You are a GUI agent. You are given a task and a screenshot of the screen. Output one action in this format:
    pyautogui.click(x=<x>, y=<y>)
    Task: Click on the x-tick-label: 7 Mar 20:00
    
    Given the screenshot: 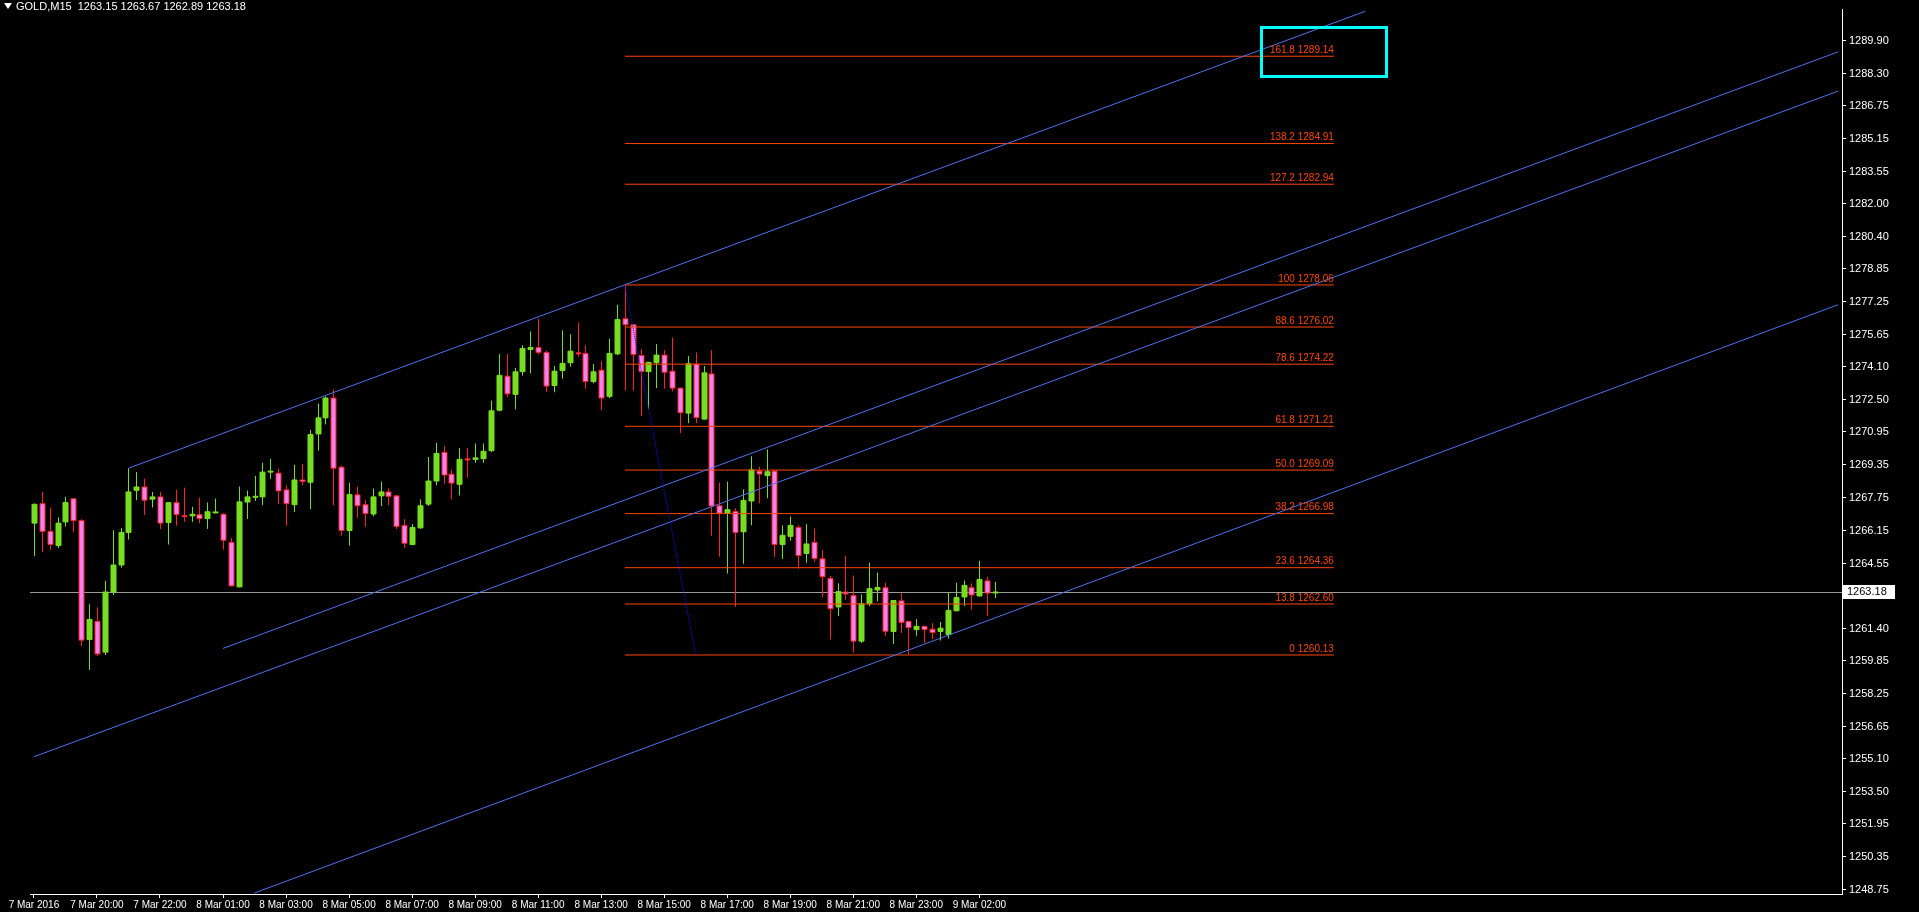 What is the action you would take?
    pyautogui.click(x=97, y=904)
    